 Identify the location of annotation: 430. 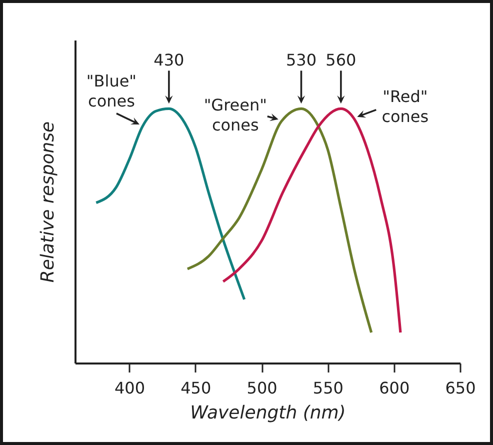
(169, 60).